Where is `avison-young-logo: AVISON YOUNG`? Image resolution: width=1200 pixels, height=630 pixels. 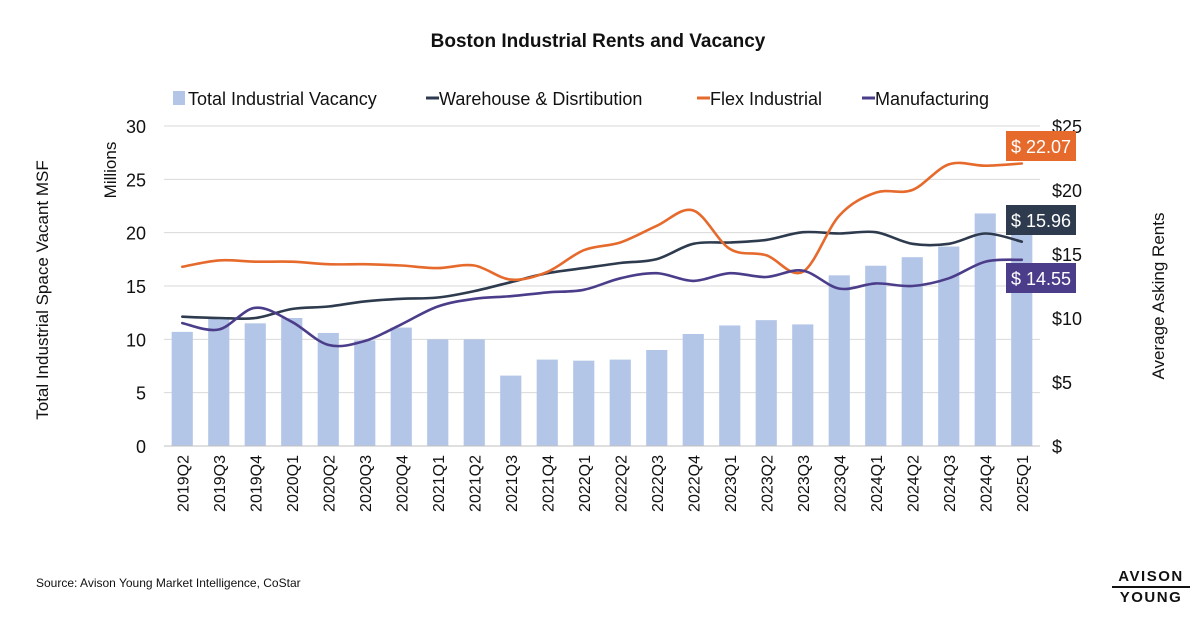
avison-young-logo: AVISON YOUNG is located at coordinates (1151, 587).